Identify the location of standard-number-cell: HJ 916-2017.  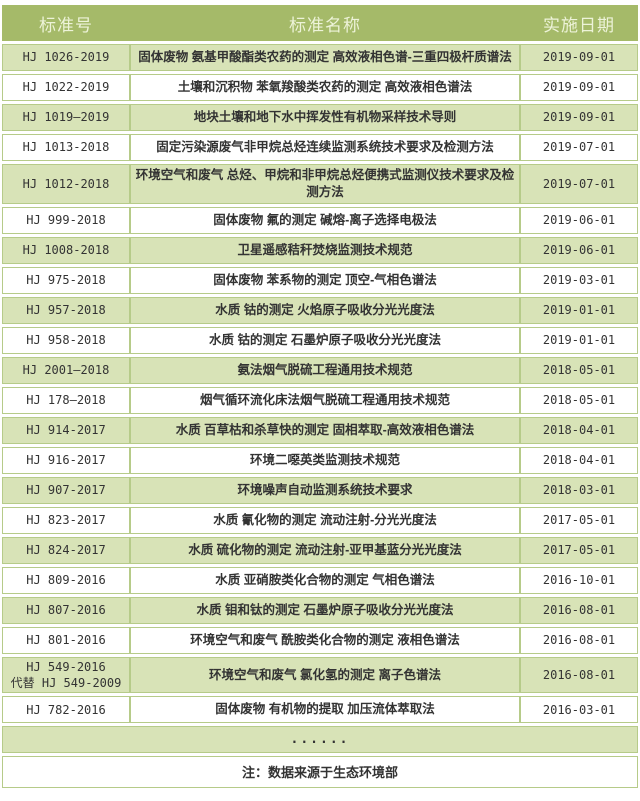
(66, 460).